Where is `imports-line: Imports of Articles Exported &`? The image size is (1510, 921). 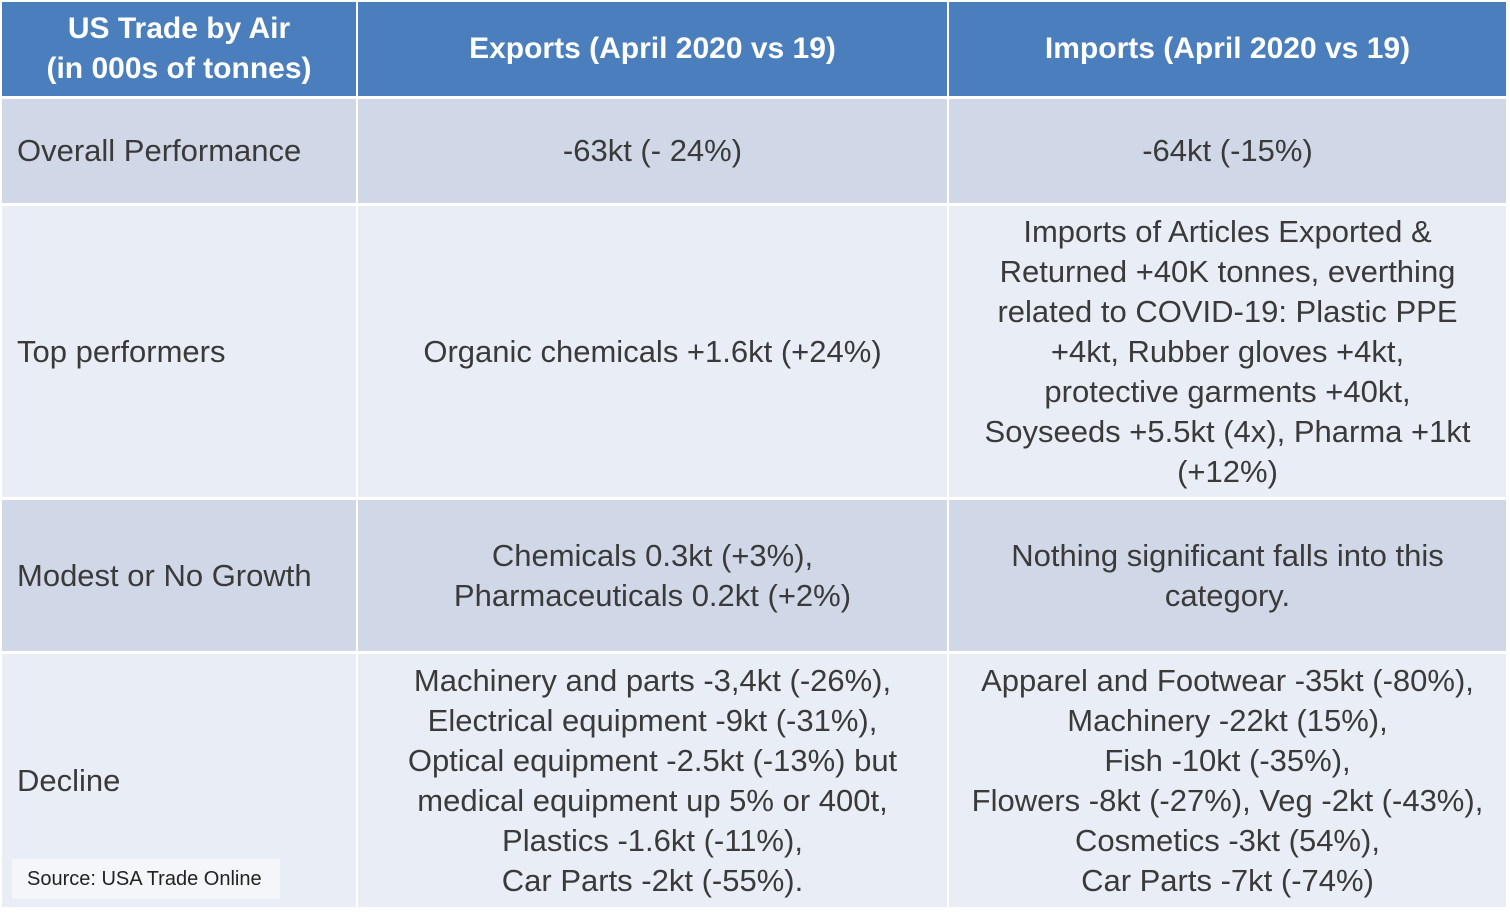 imports-line: Imports of Articles Exported & is located at coordinates (1227, 231).